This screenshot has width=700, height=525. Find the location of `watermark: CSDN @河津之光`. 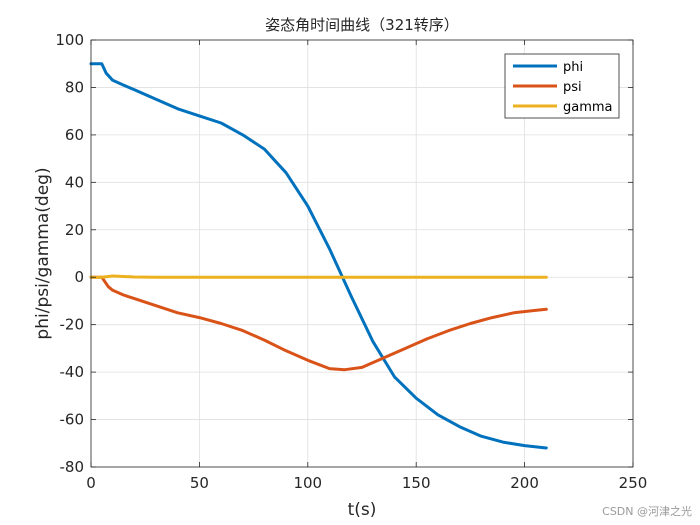

watermark: CSDN @河津之光 is located at coordinates (647, 511).